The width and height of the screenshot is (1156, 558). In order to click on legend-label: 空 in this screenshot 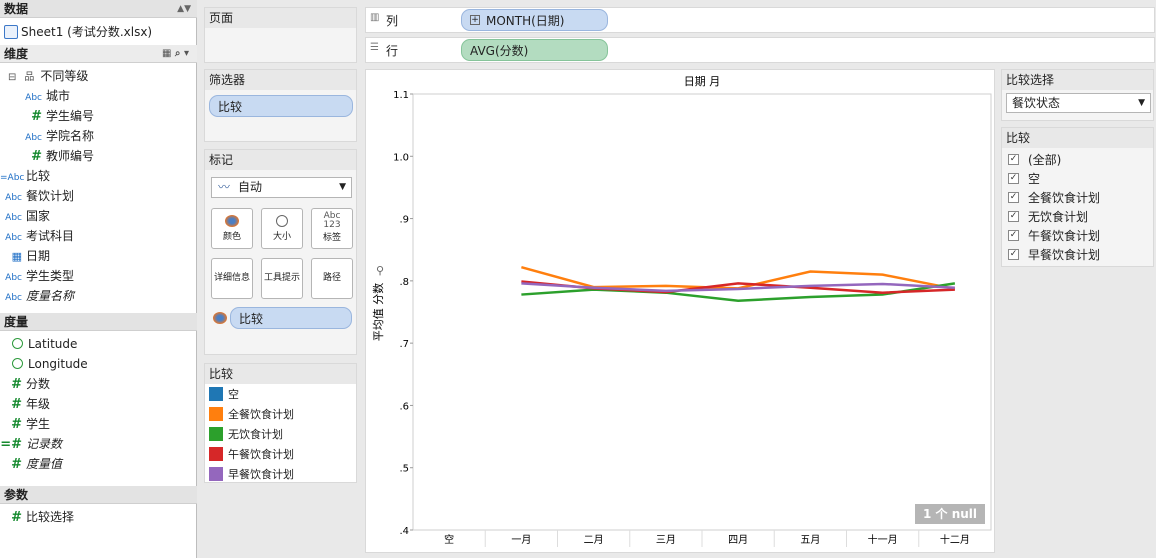, I will do `click(233, 394)`.